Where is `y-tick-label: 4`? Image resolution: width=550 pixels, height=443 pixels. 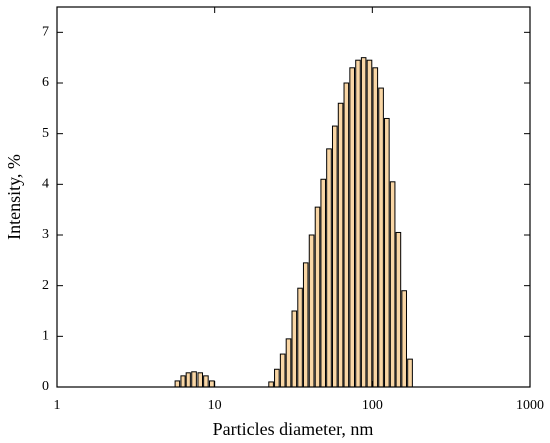
y-tick-label: 4 is located at coordinates (45, 184).